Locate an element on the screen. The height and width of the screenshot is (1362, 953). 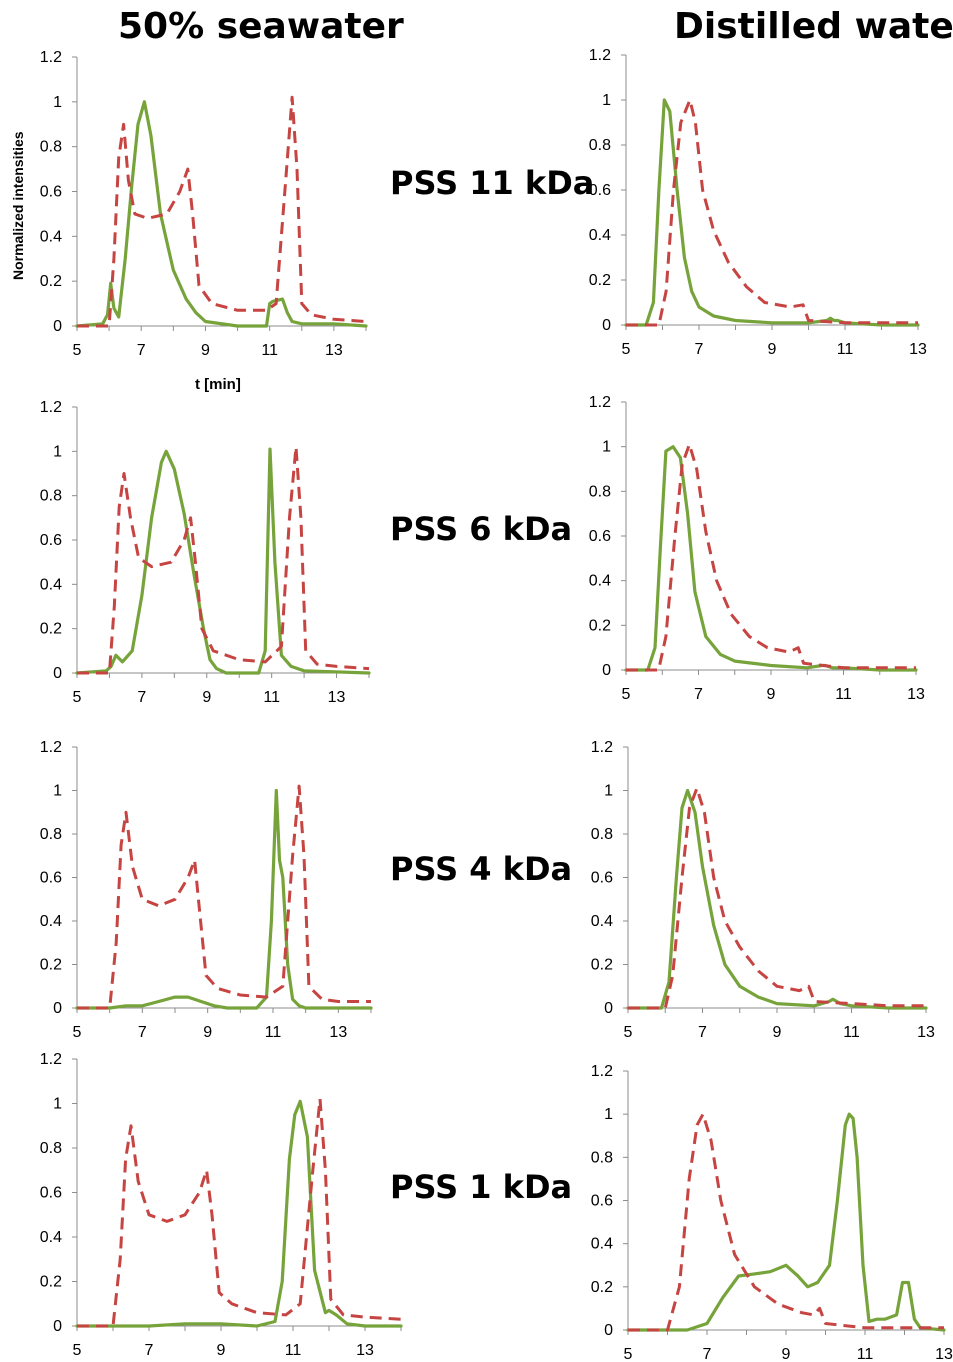
column-title-seawater: 50% seawater is located at coordinates (261, 26).